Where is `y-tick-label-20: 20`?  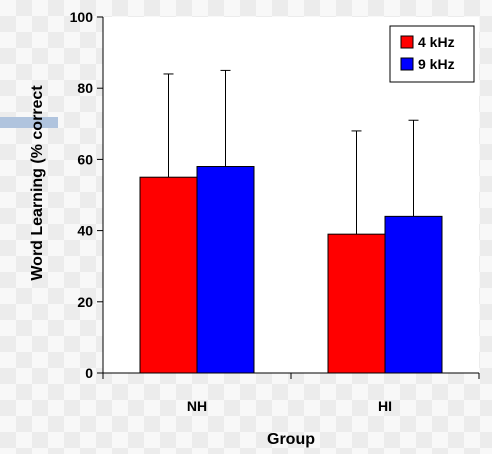 y-tick-label-20: 20 is located at coordinates (85, 302).